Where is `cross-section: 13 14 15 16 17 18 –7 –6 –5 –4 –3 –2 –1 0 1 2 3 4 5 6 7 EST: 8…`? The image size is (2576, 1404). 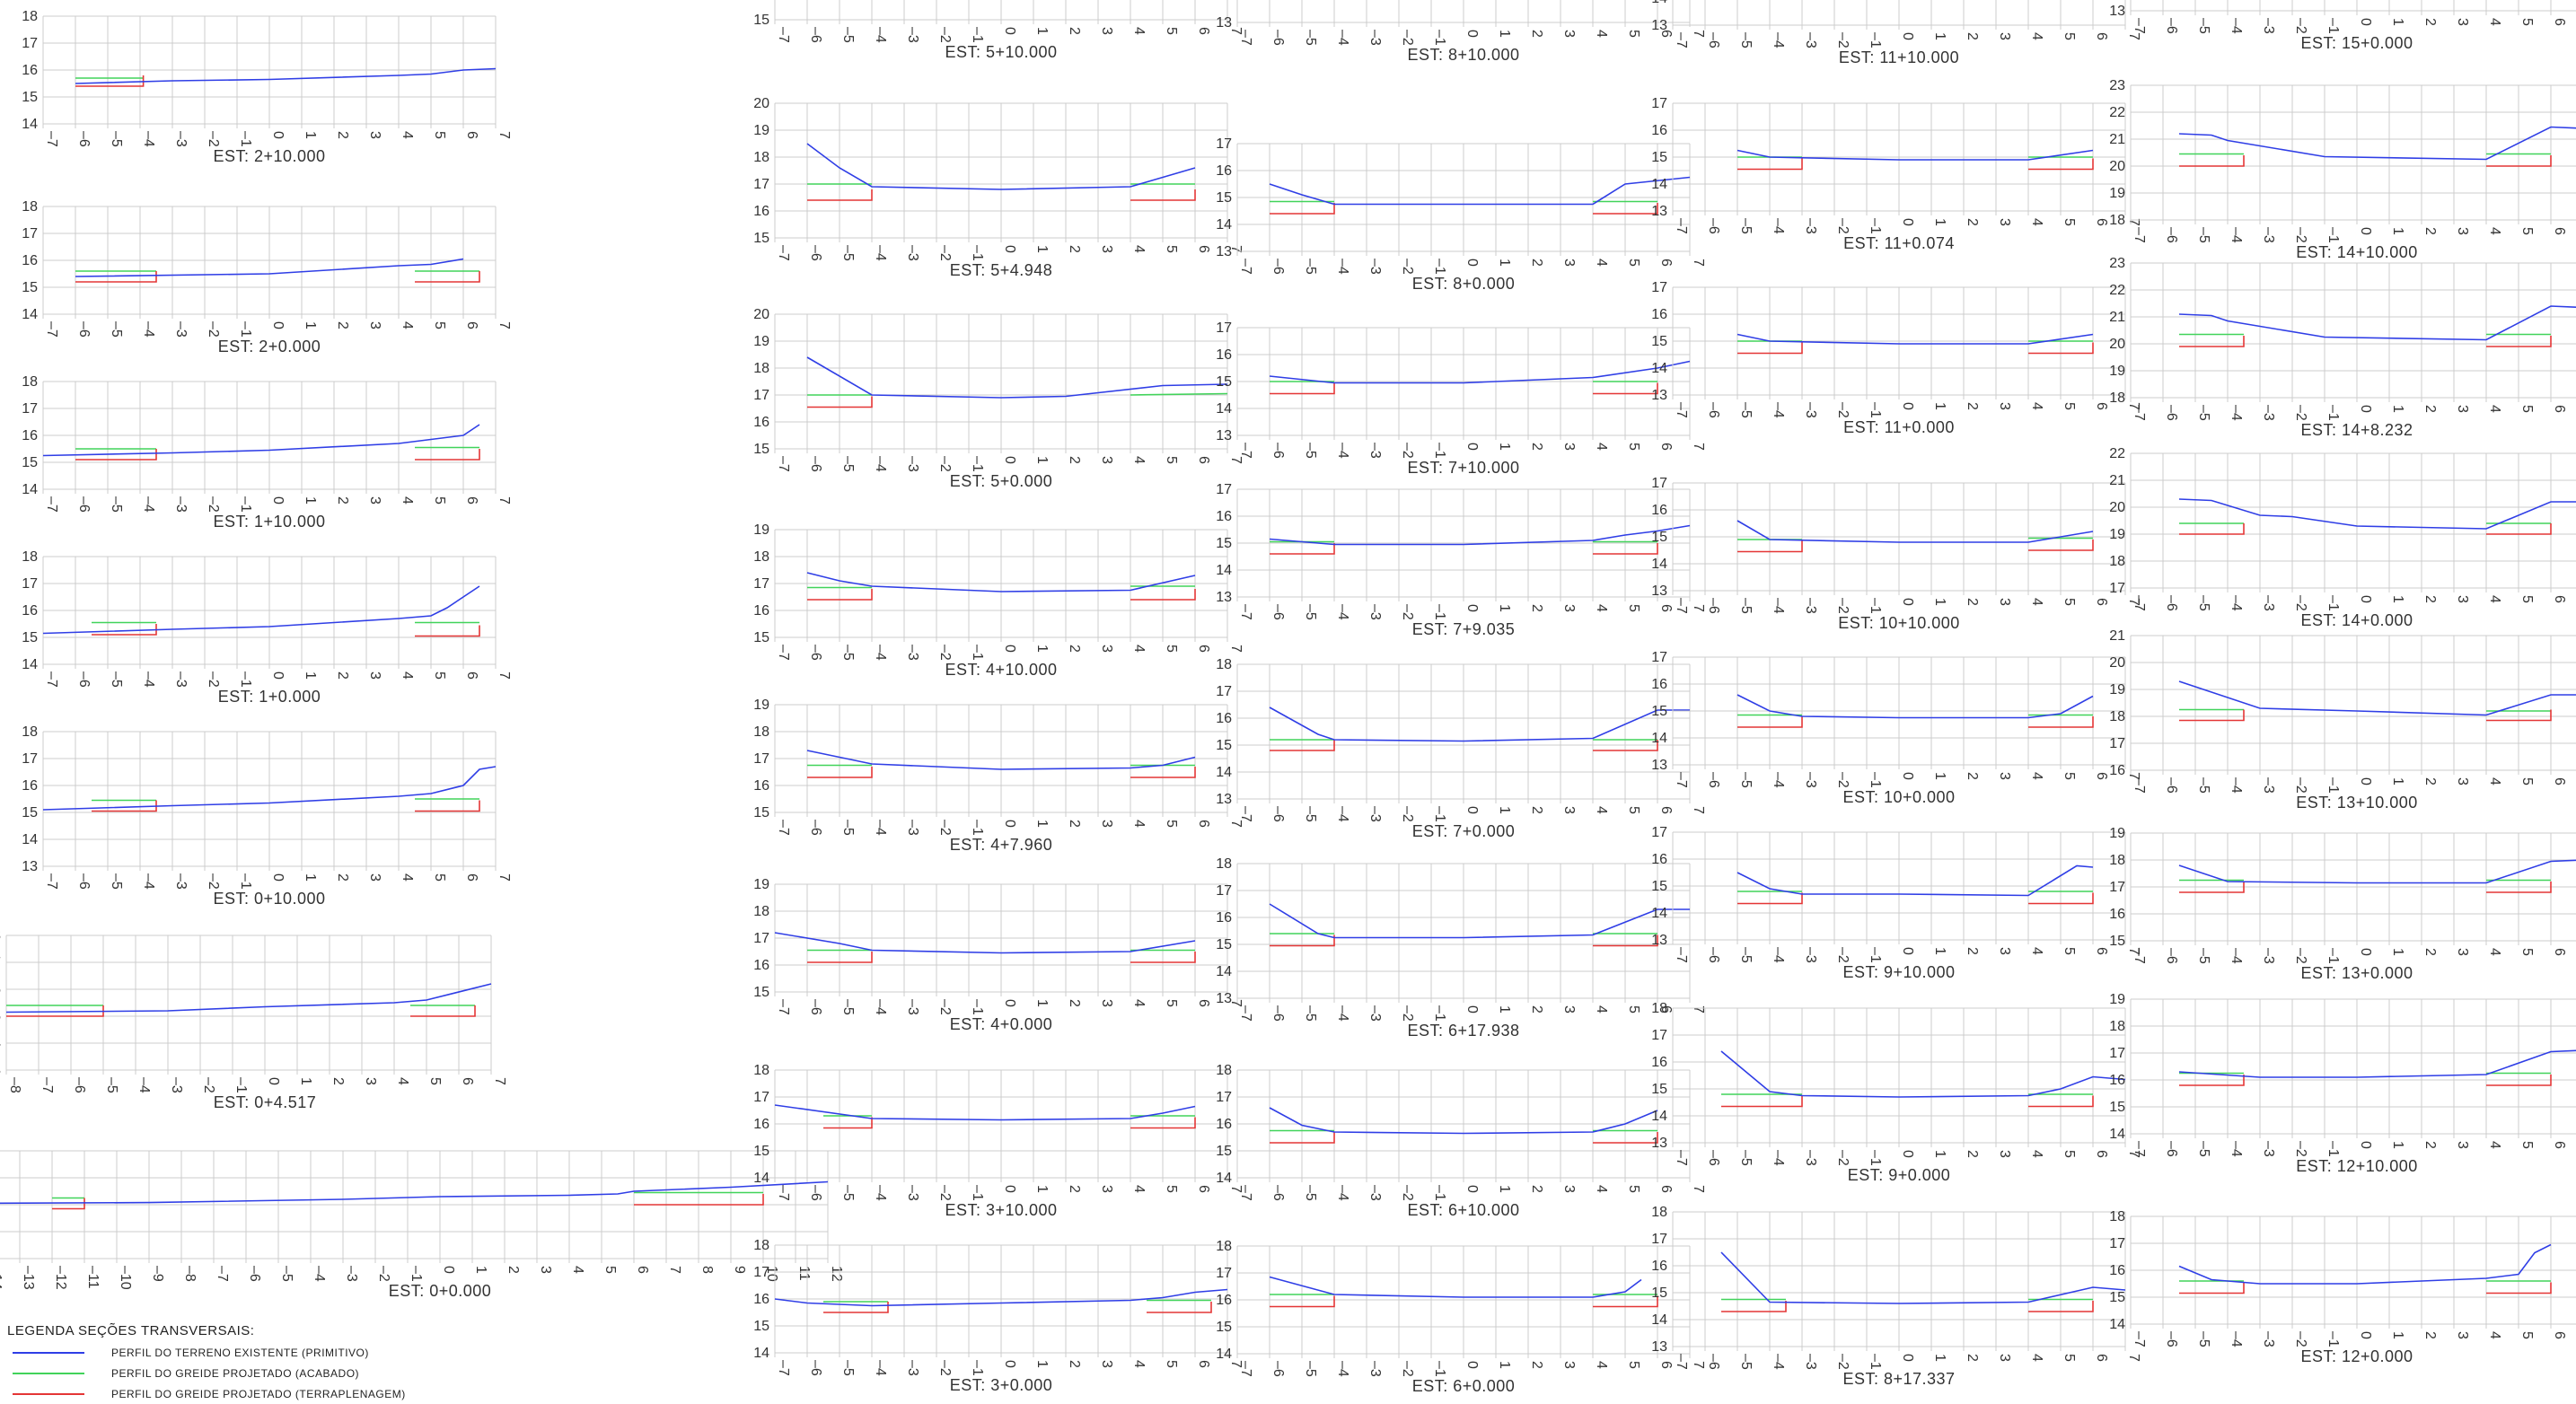
cross-section: 13 14 15 16 17 18 –7 –6 –5 –4 –3 –2 –1 0 1 2 3 4 5 6 7 EST: 8… is located at coordinates (1896, 1296).